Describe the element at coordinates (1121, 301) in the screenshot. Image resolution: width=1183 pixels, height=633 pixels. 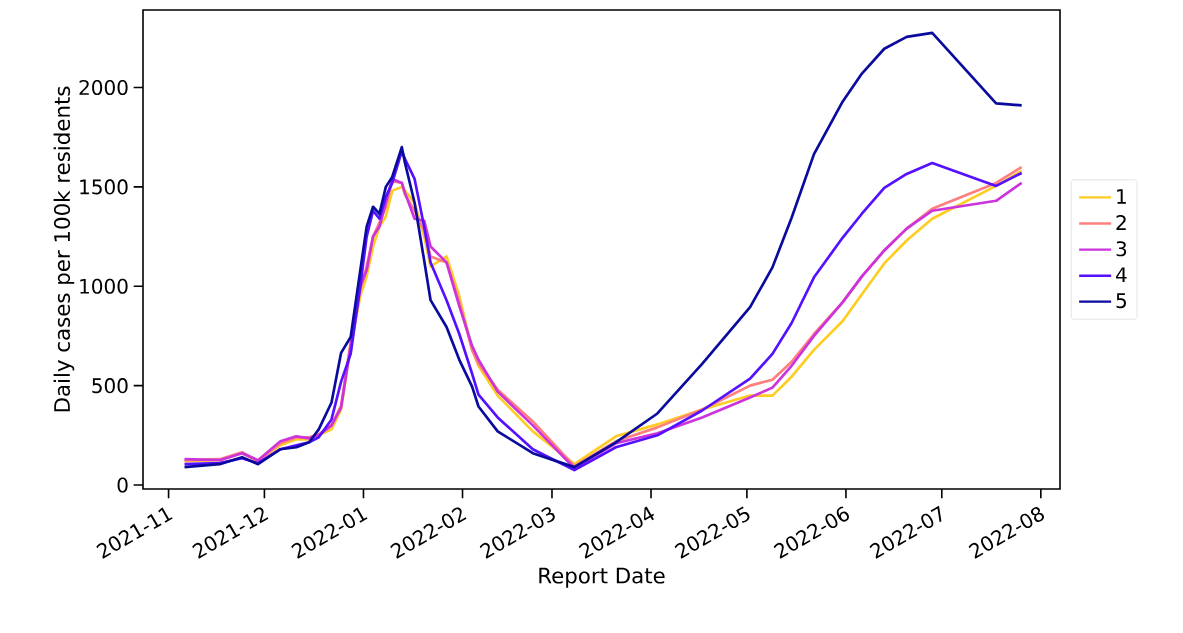
I see `legend-label: 5` at that location.